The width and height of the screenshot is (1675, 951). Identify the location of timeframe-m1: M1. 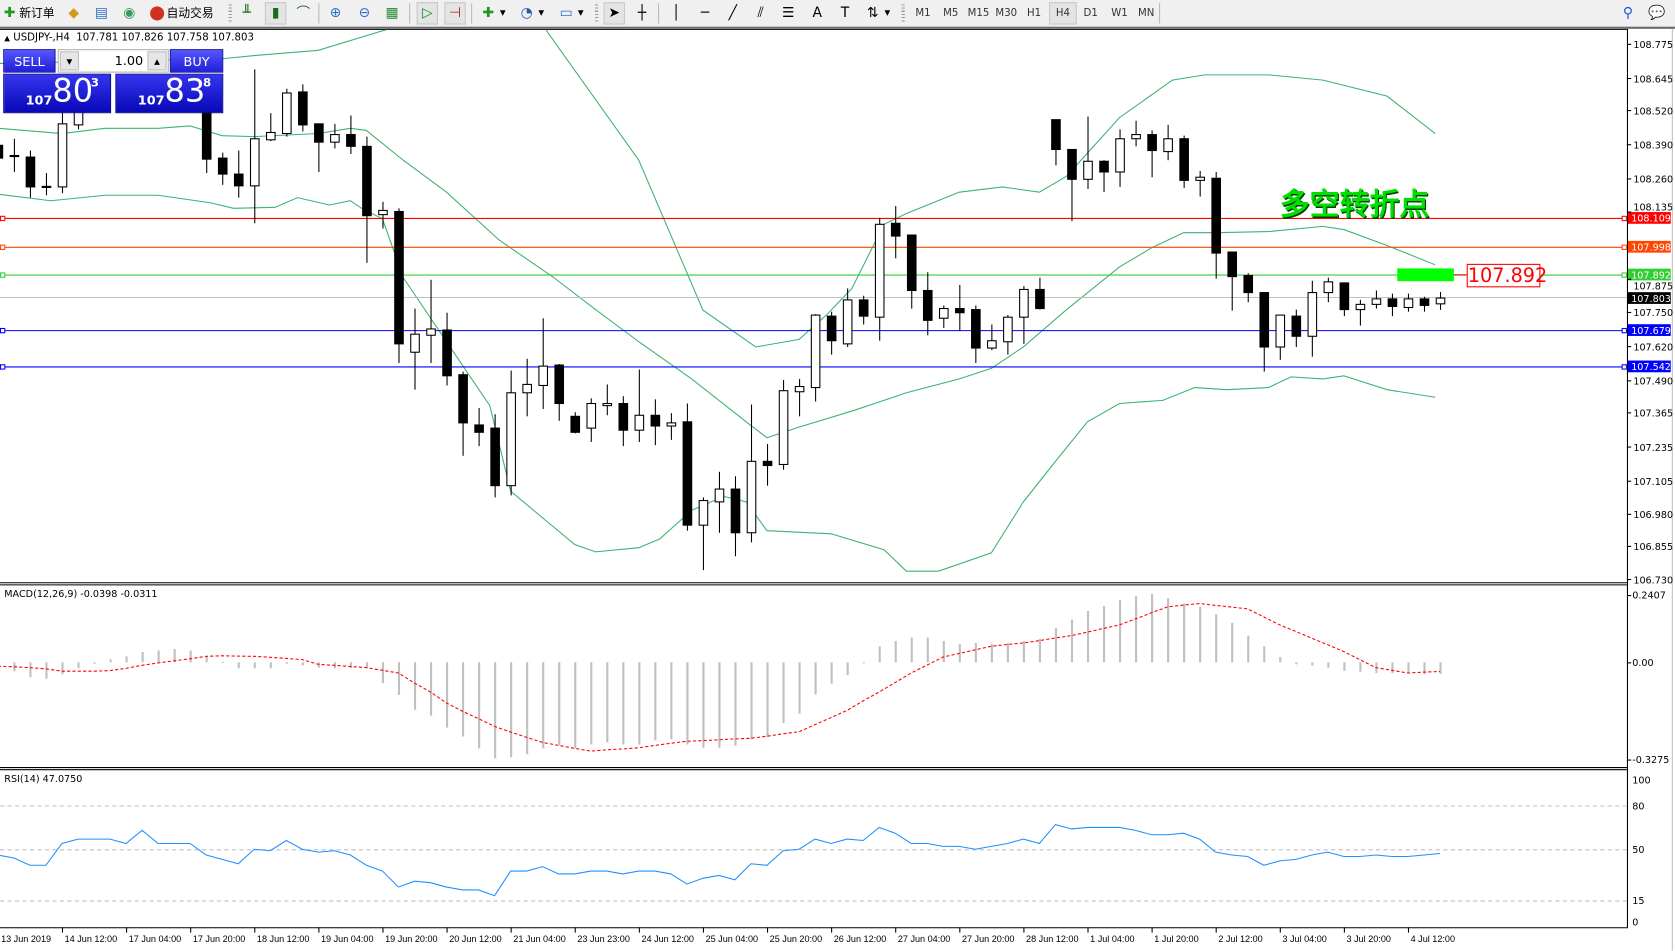
(923, 13).